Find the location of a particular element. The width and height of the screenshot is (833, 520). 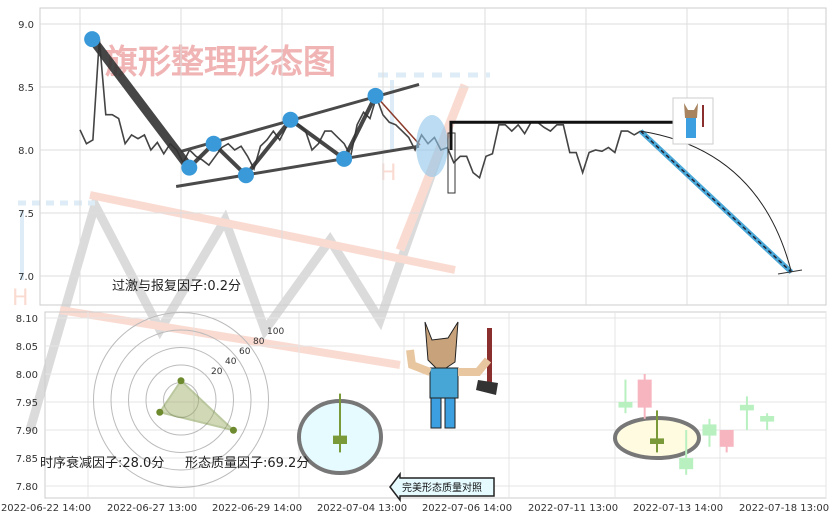

x-tick-label: 2022-06-22 14:00 is located at coordinates (46, 508).